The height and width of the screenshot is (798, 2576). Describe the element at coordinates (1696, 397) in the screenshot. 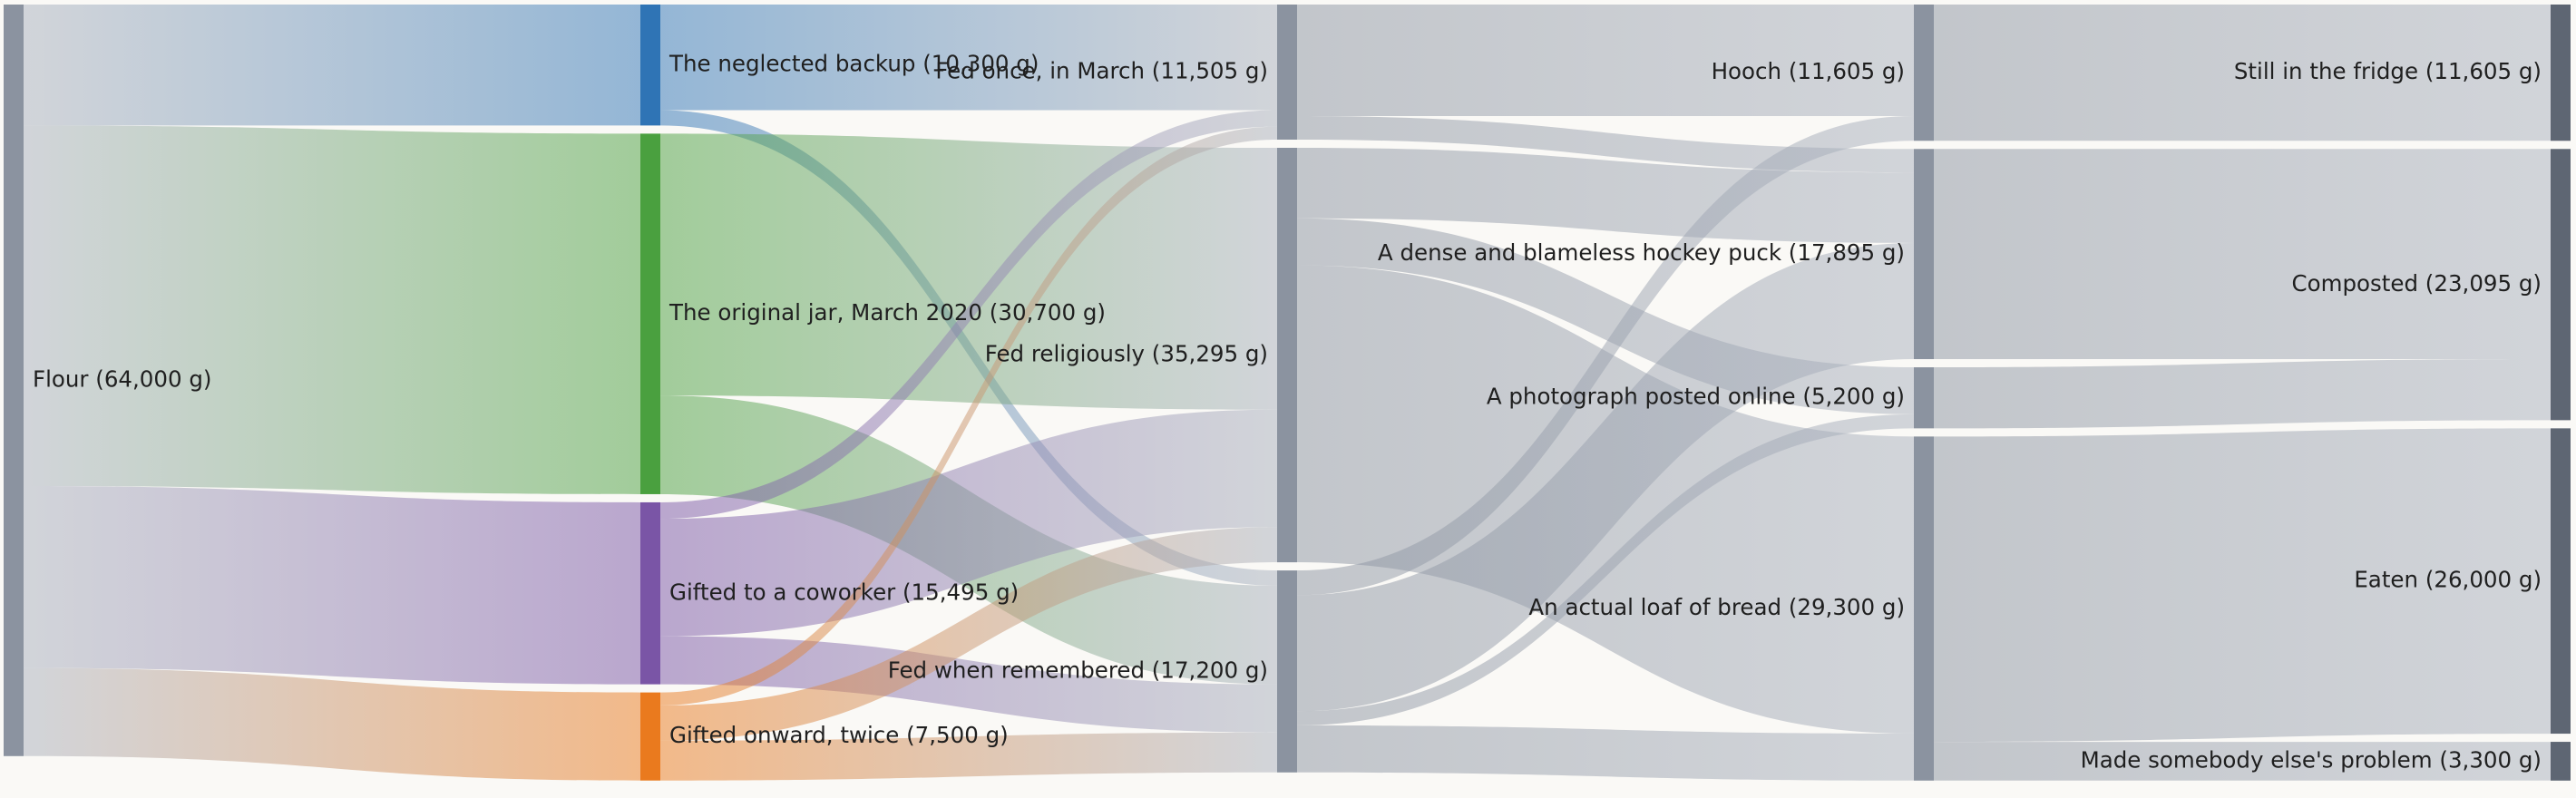

I see `node-label-photo: A photograph posted online (5,200 g)` at that location.